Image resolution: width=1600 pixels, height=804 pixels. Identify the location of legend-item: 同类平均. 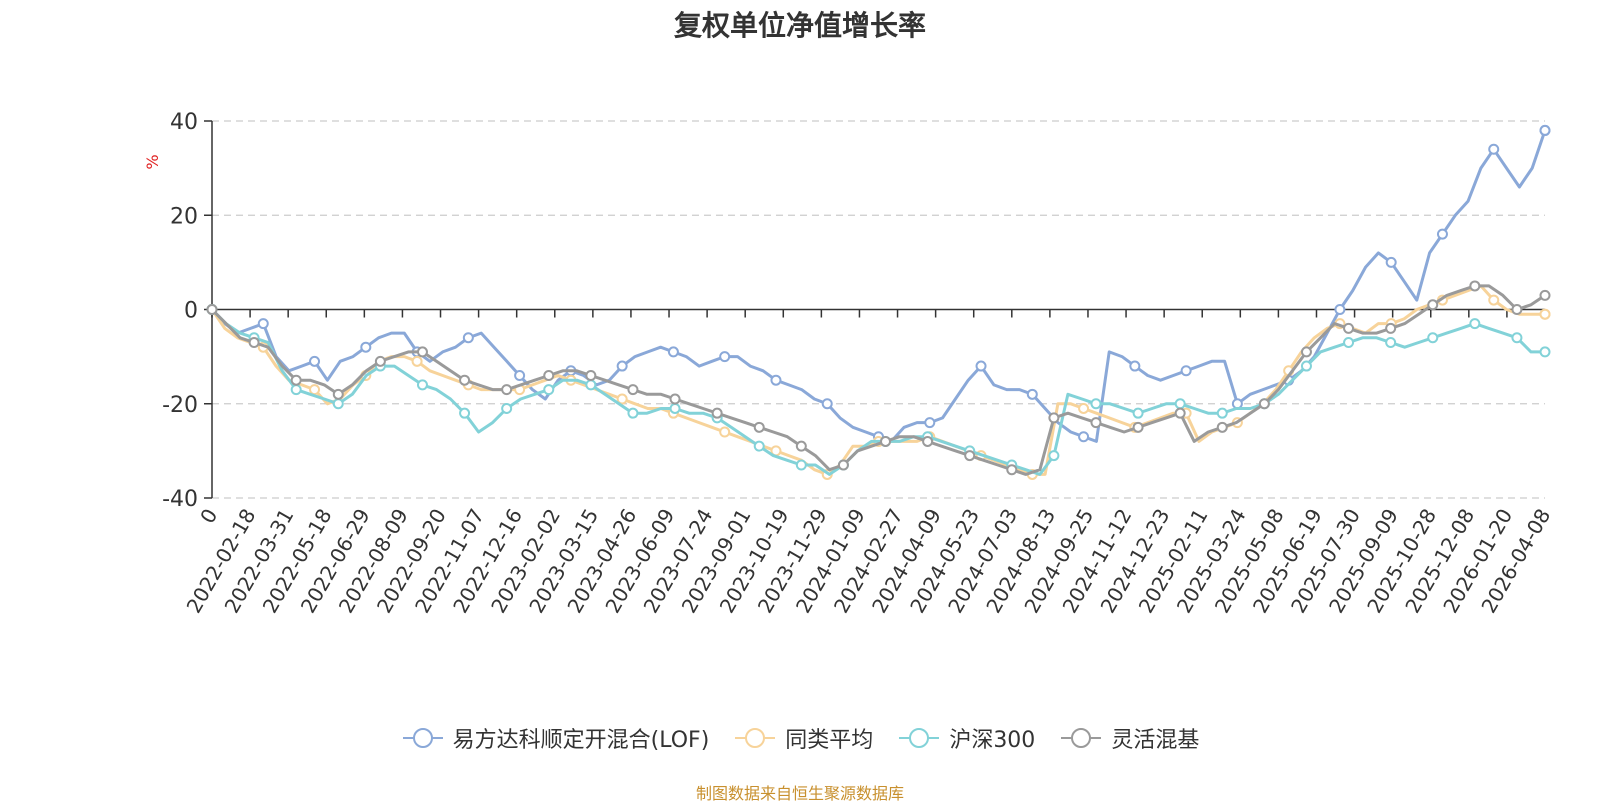
(803, 738).